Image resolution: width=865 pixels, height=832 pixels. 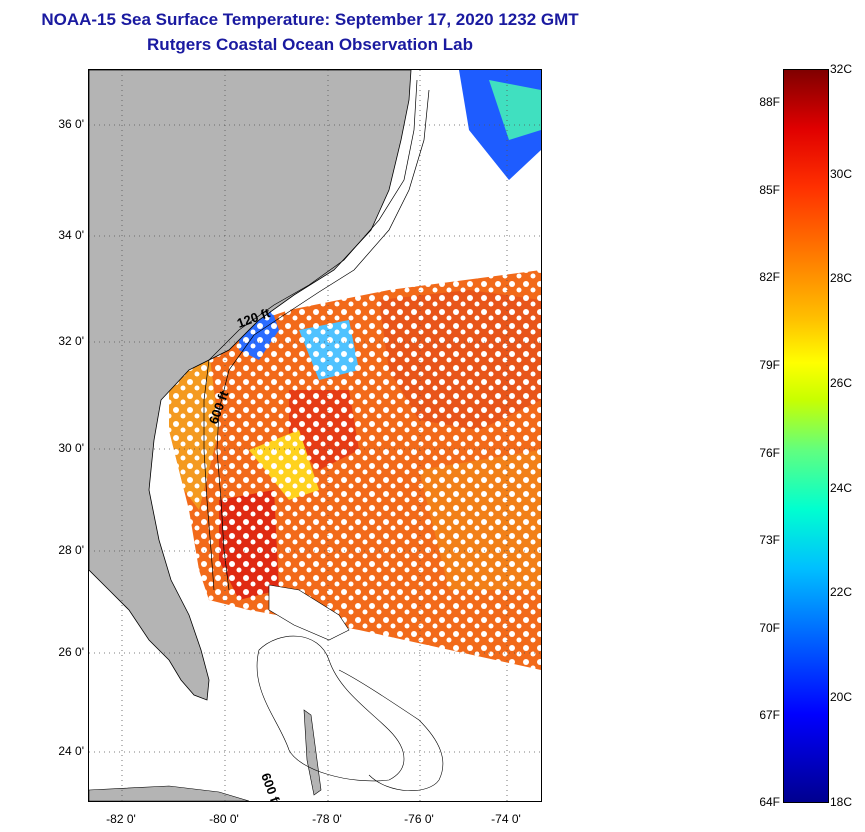 What do you see at coordinates (841, 174) in the screenshot?
I see `colorbar-c-30: 30C` at bounding box center [841, 174].